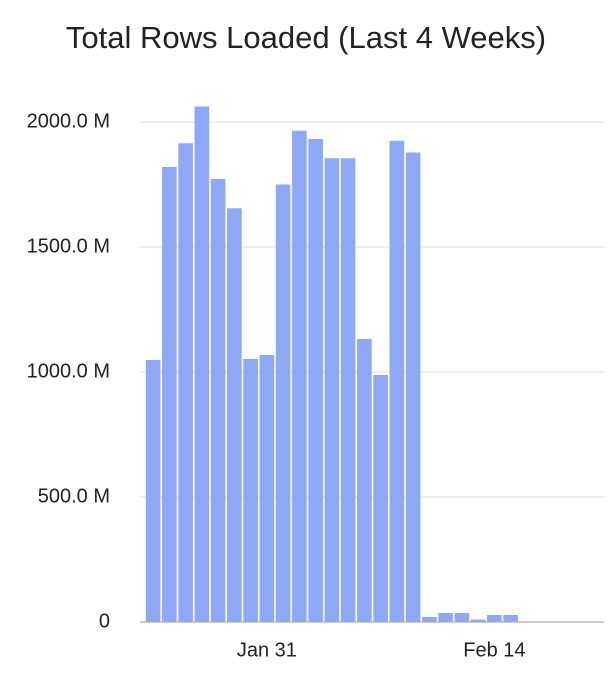 Image resolution: width=613 pixels, height=685 pixels. What do you see at coordinates (494, 650) in the screenshot?
I see `x-tick-label: Feb 14` at bounding box center [494, 650].